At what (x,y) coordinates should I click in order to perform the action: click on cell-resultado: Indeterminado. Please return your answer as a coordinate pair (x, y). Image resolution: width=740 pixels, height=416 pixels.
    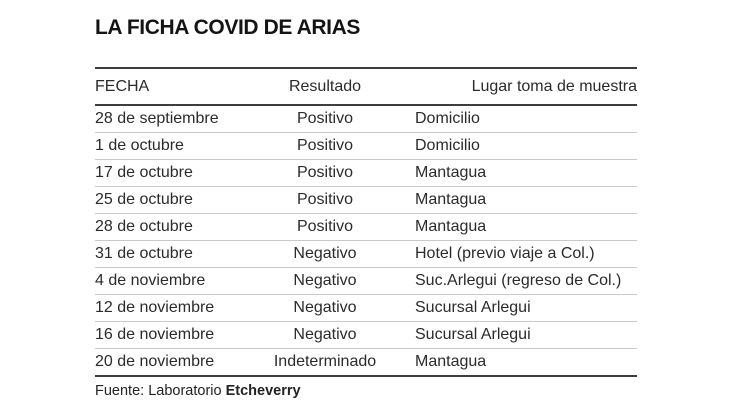
    Looking at the image, I should click on (325, 361).